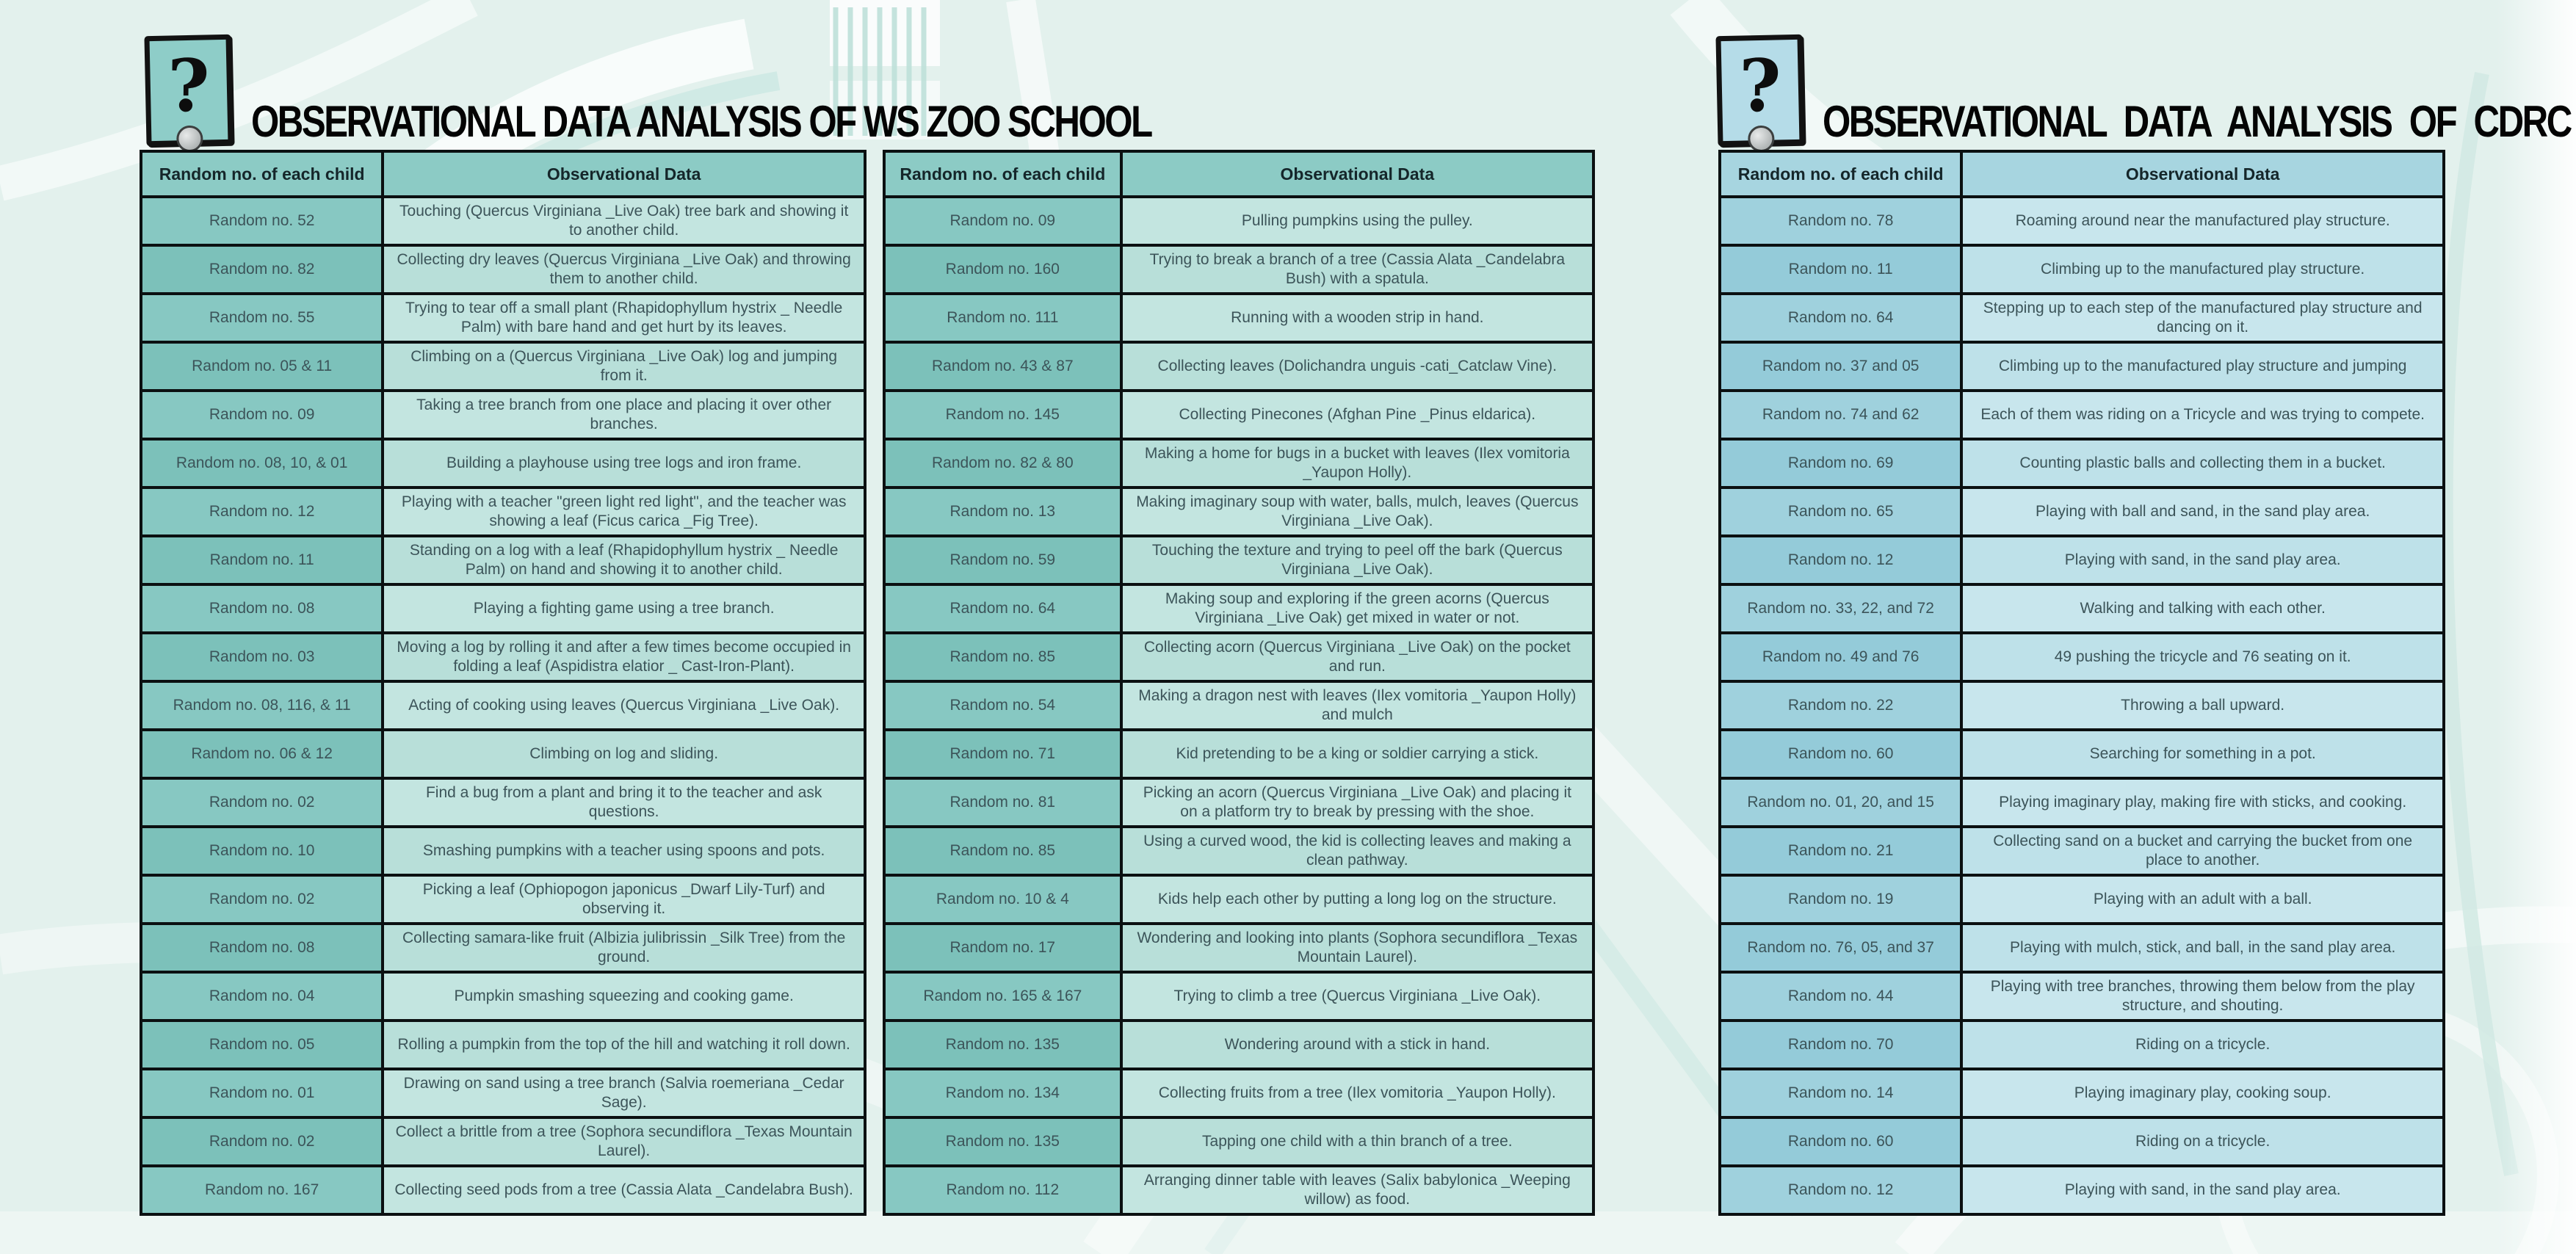  What do you see at coordinates (262, 415) in the screenshot?
I see `random-no-cell: Random no. 09` at bounding box center [262, 415].